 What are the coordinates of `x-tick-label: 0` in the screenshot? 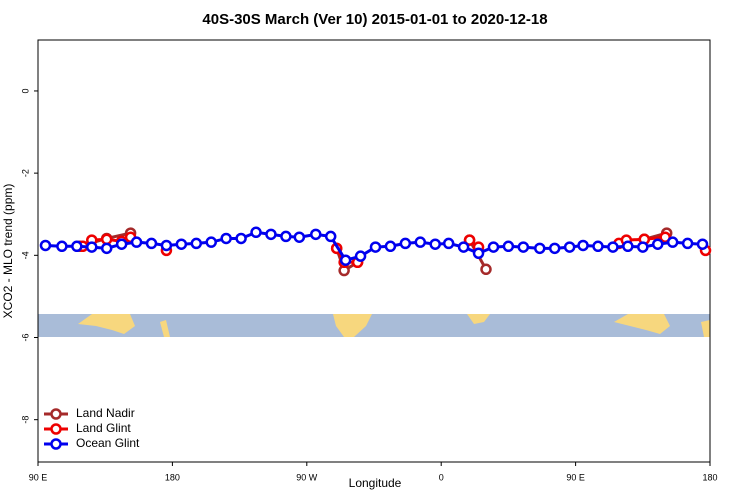 It's located at (441, 477).